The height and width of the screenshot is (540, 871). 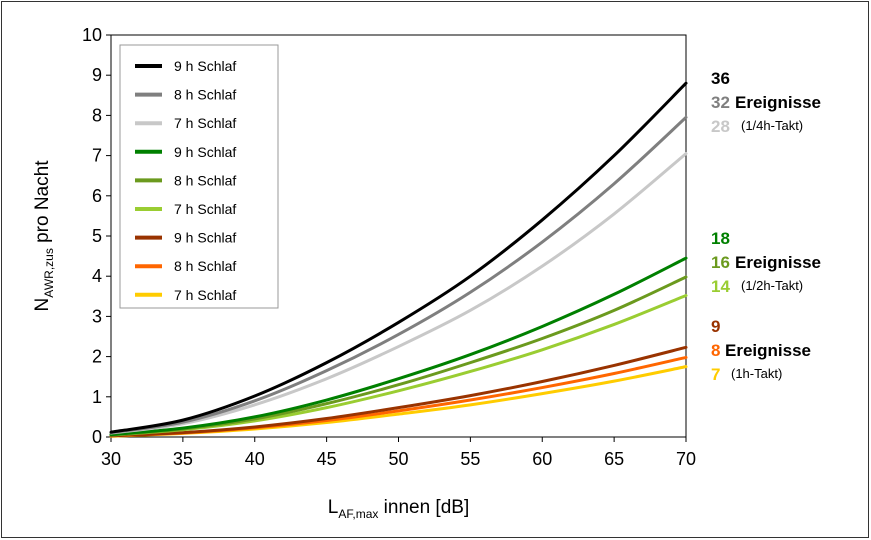 I want to click on annotation-number: 36, so click(x=720, y=78).